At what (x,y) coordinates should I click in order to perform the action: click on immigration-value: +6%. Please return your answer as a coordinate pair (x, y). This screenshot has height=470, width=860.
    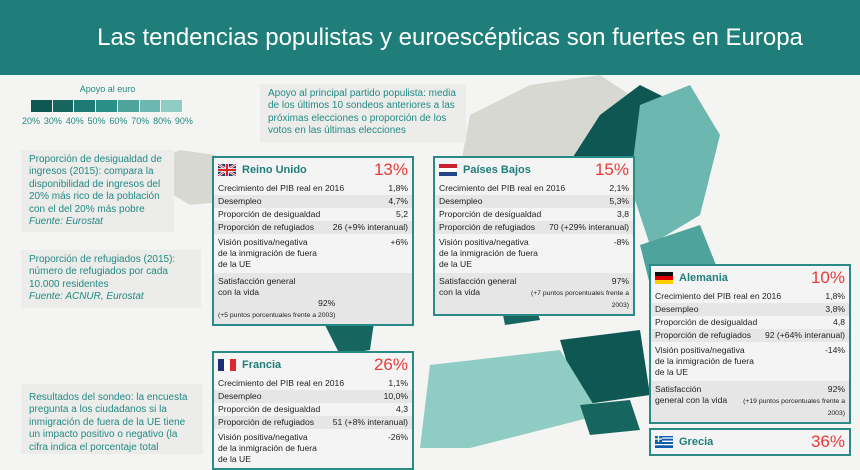
    Looking at the image, I should click on (399, 242).